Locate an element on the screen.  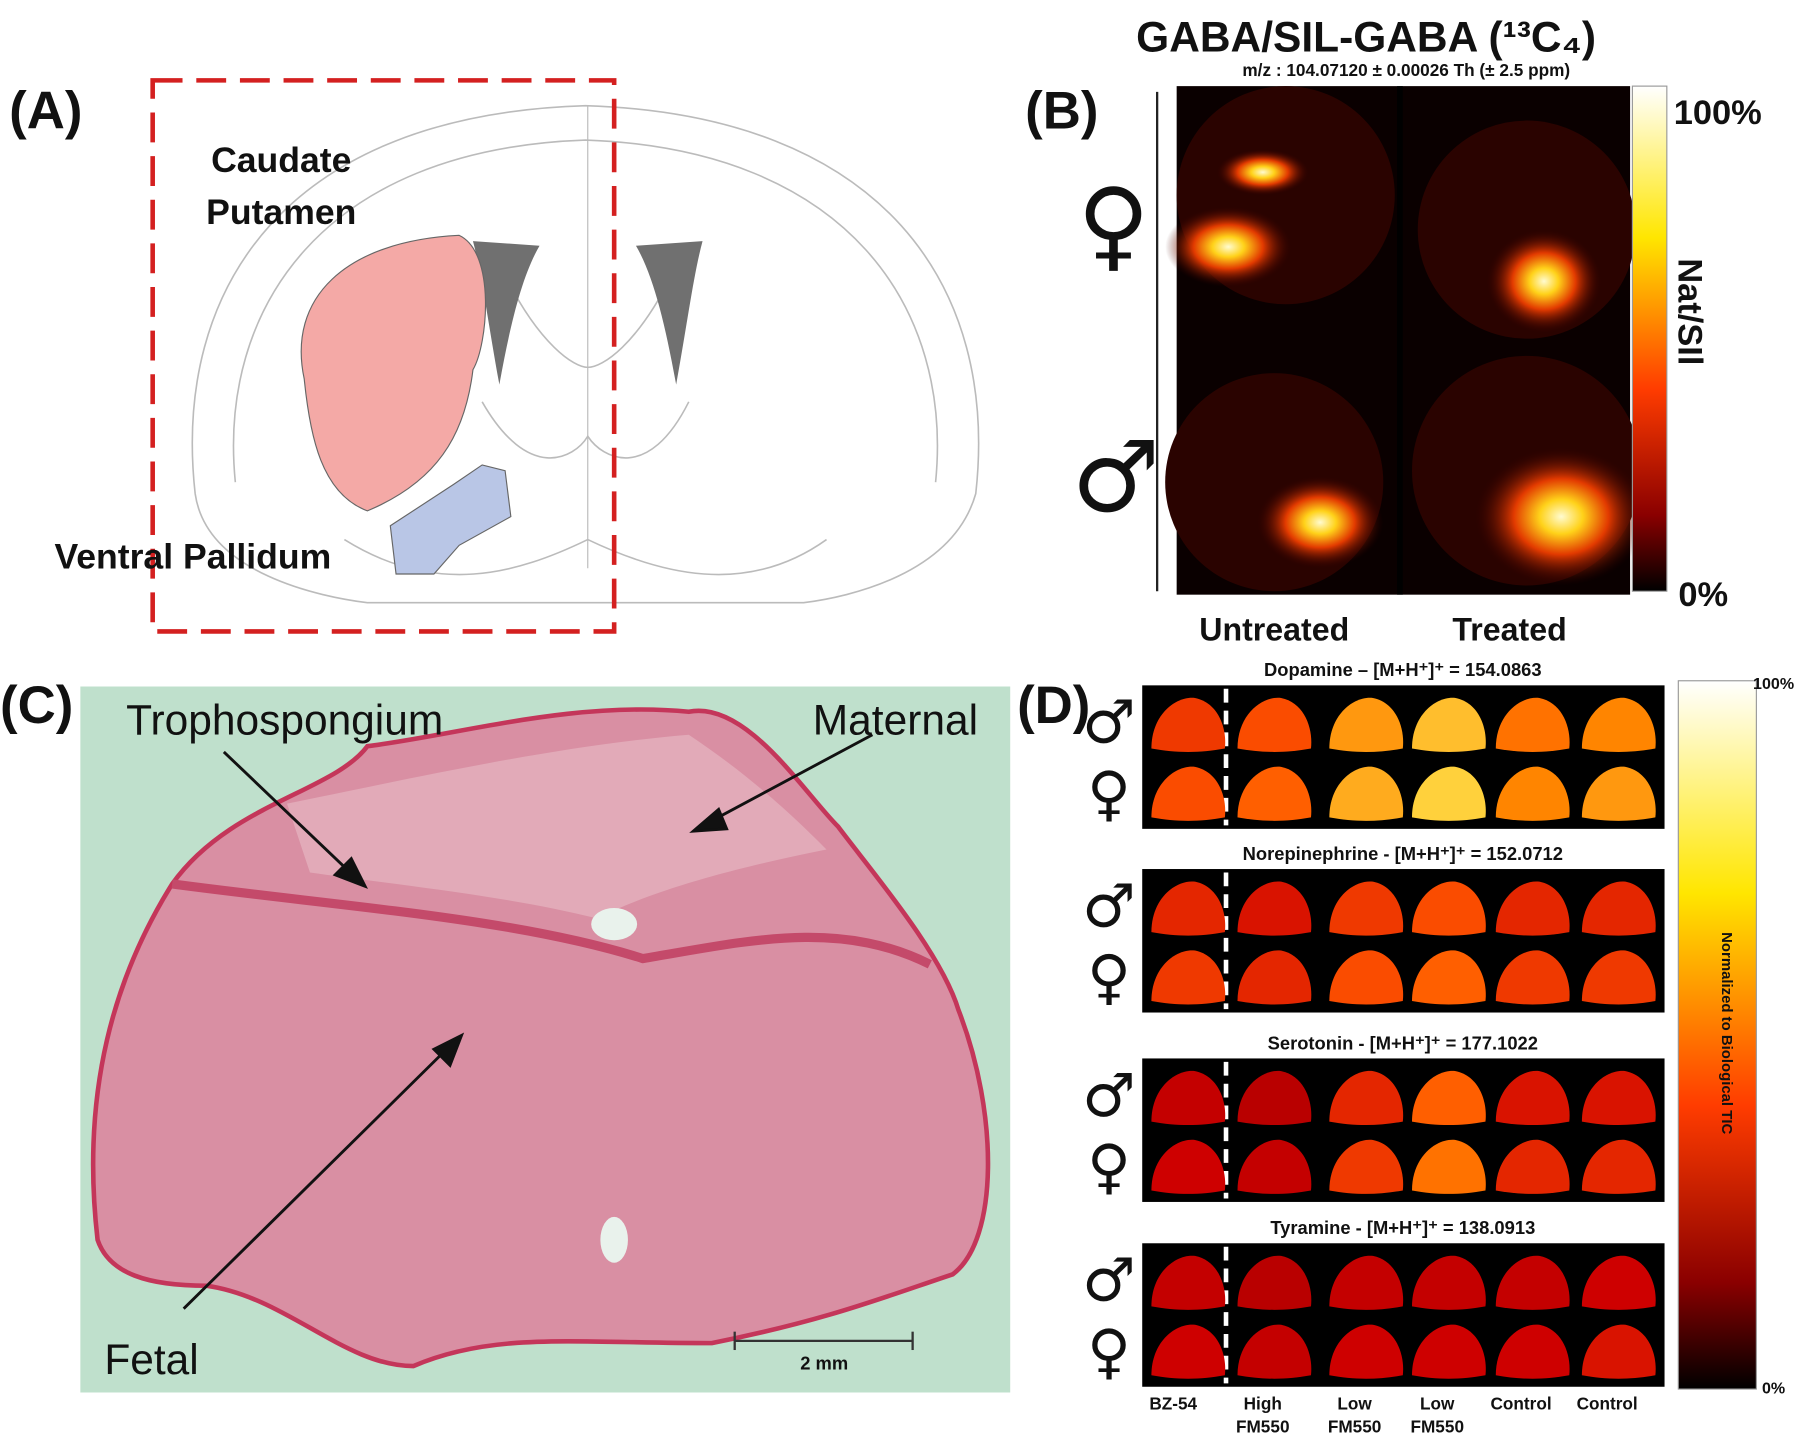
region-box is located at coordinates (383, 356).